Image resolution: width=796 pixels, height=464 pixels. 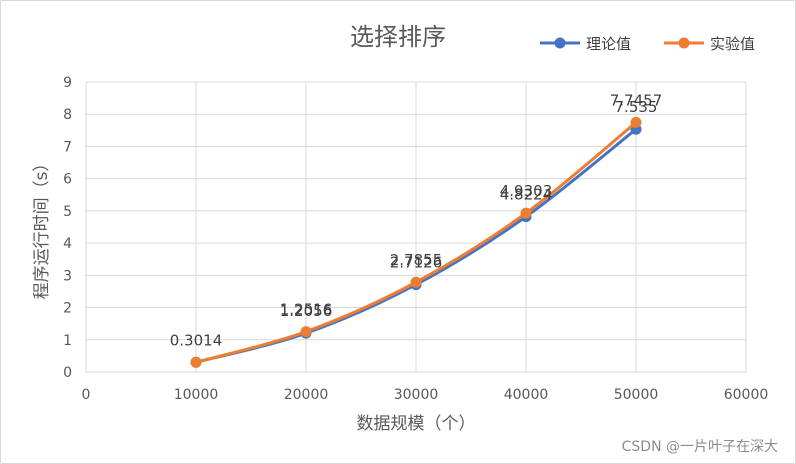 I want to click on legend-label: 实验值, so click(x=732, y=44).